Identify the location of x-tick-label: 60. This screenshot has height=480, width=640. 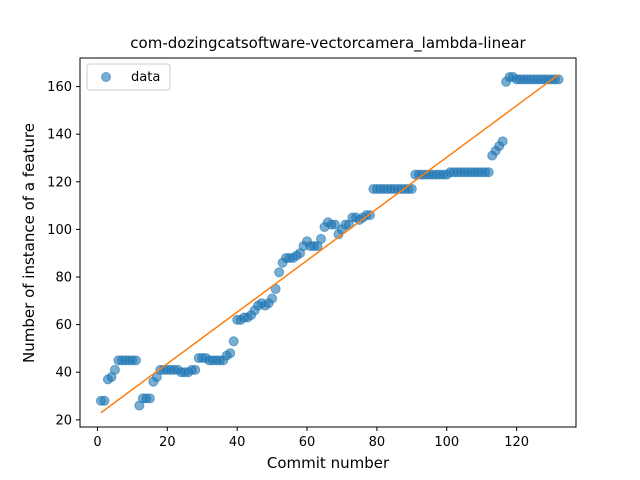
(307, 442).